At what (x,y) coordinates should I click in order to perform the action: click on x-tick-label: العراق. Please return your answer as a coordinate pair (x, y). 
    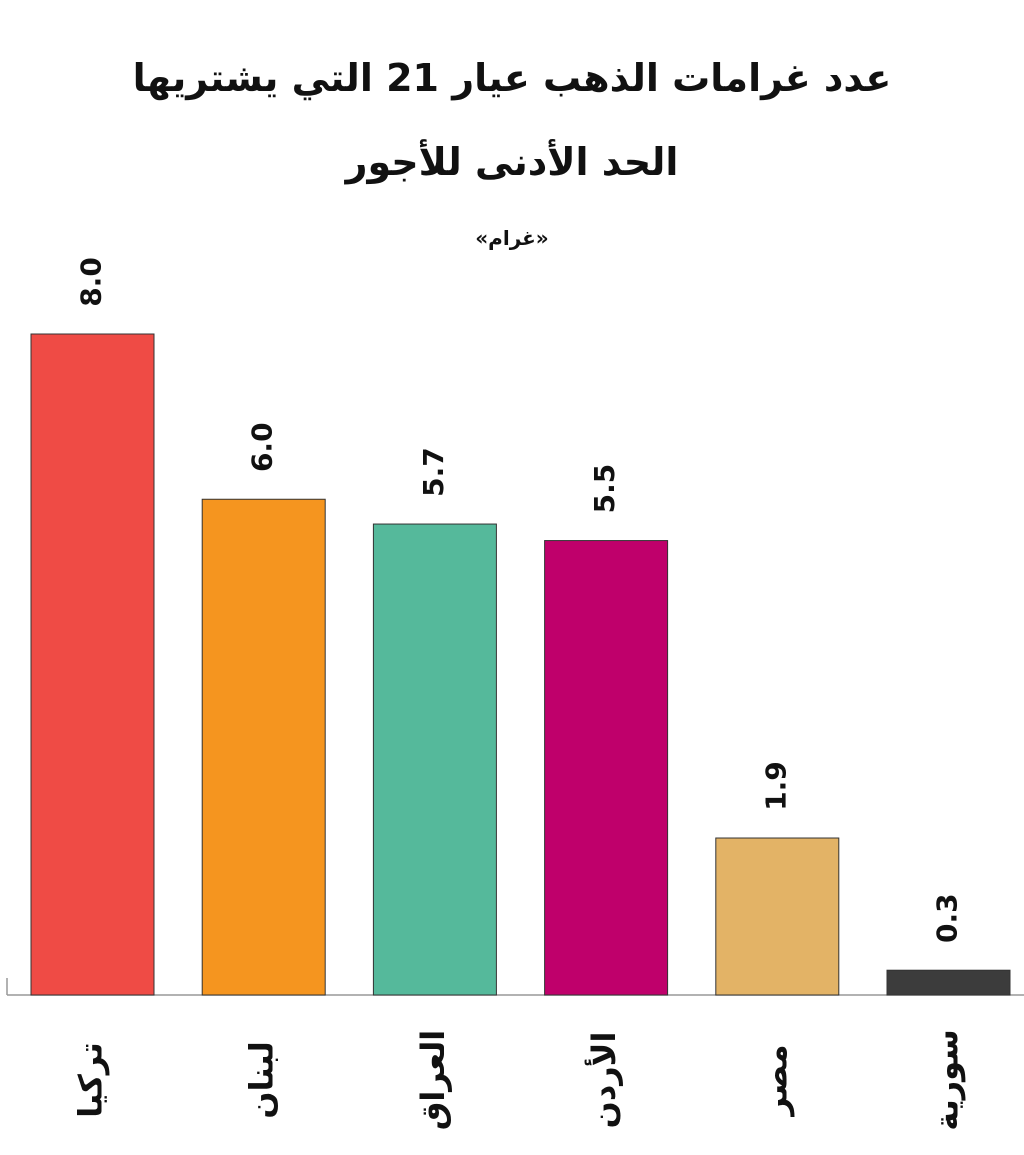
    Looking at the image, I should click on (433, 1080).